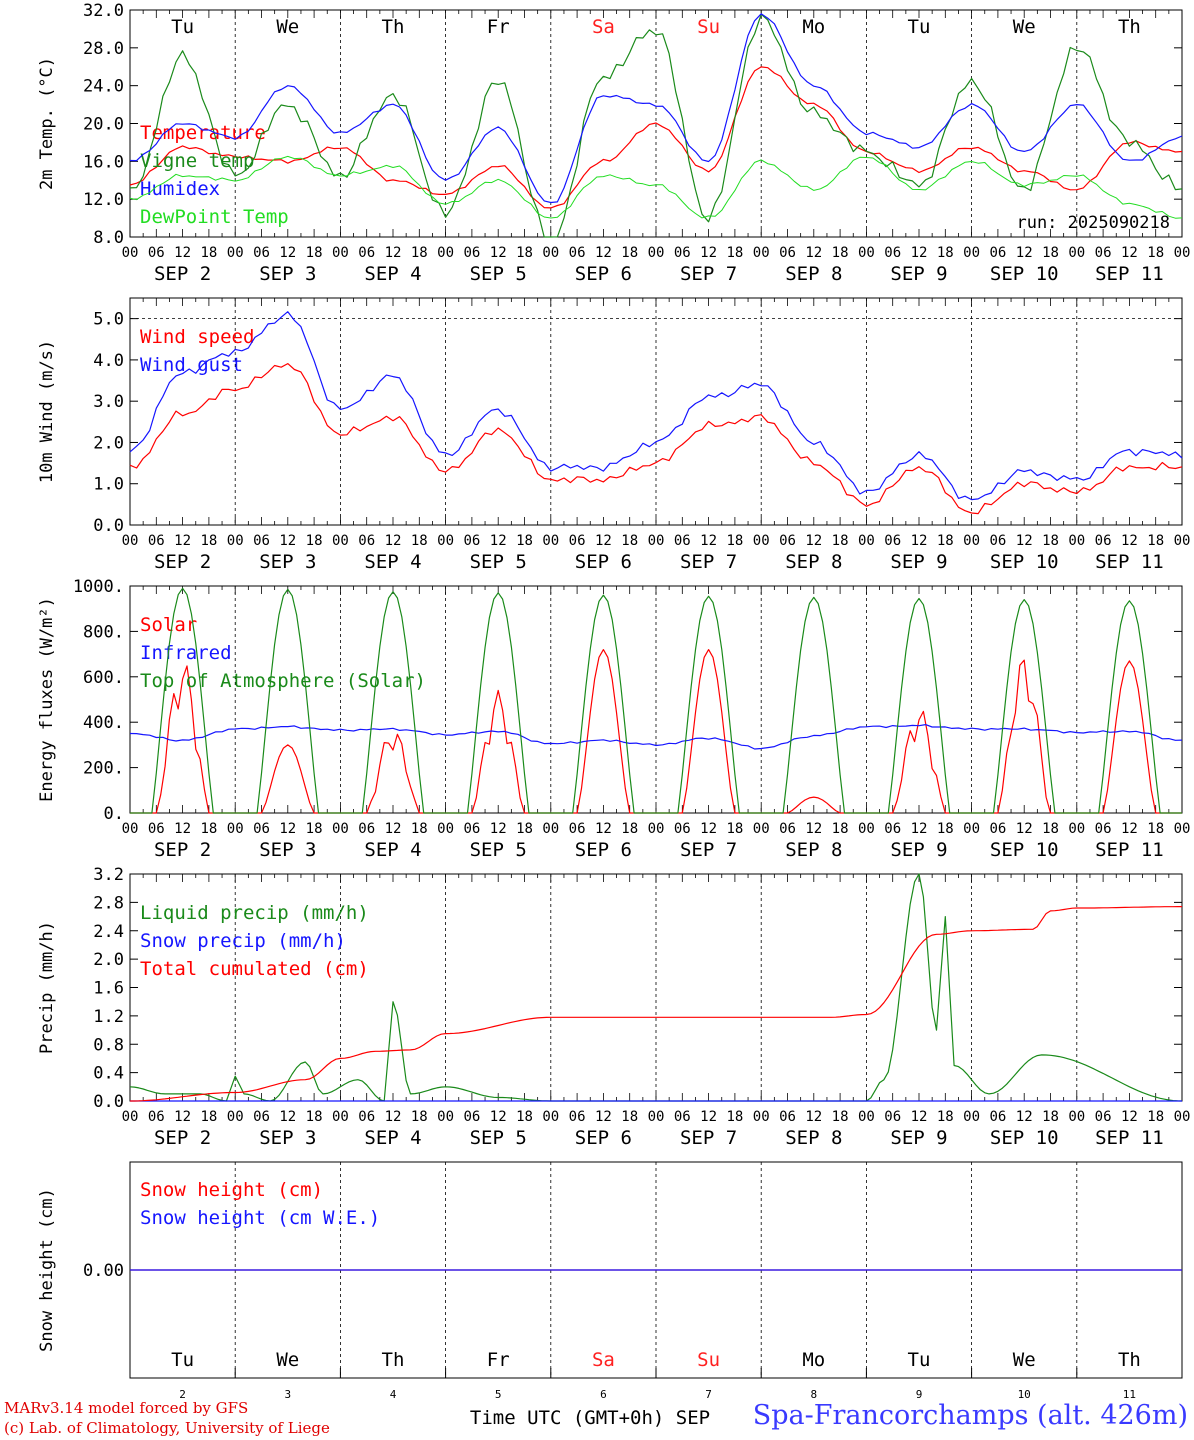 Image resolution: width=1194 pixels, height=1440 pixels. I want to click on y-tick-label: 1.2, so click(108, 1017).